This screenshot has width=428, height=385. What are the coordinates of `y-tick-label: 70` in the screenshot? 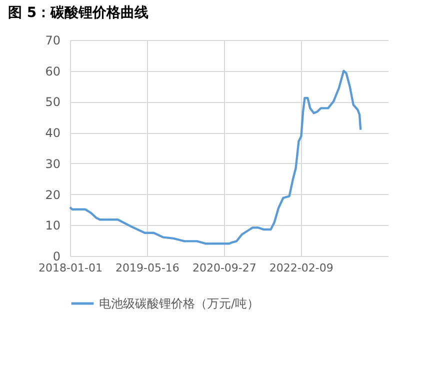 It's located at (52, 41).